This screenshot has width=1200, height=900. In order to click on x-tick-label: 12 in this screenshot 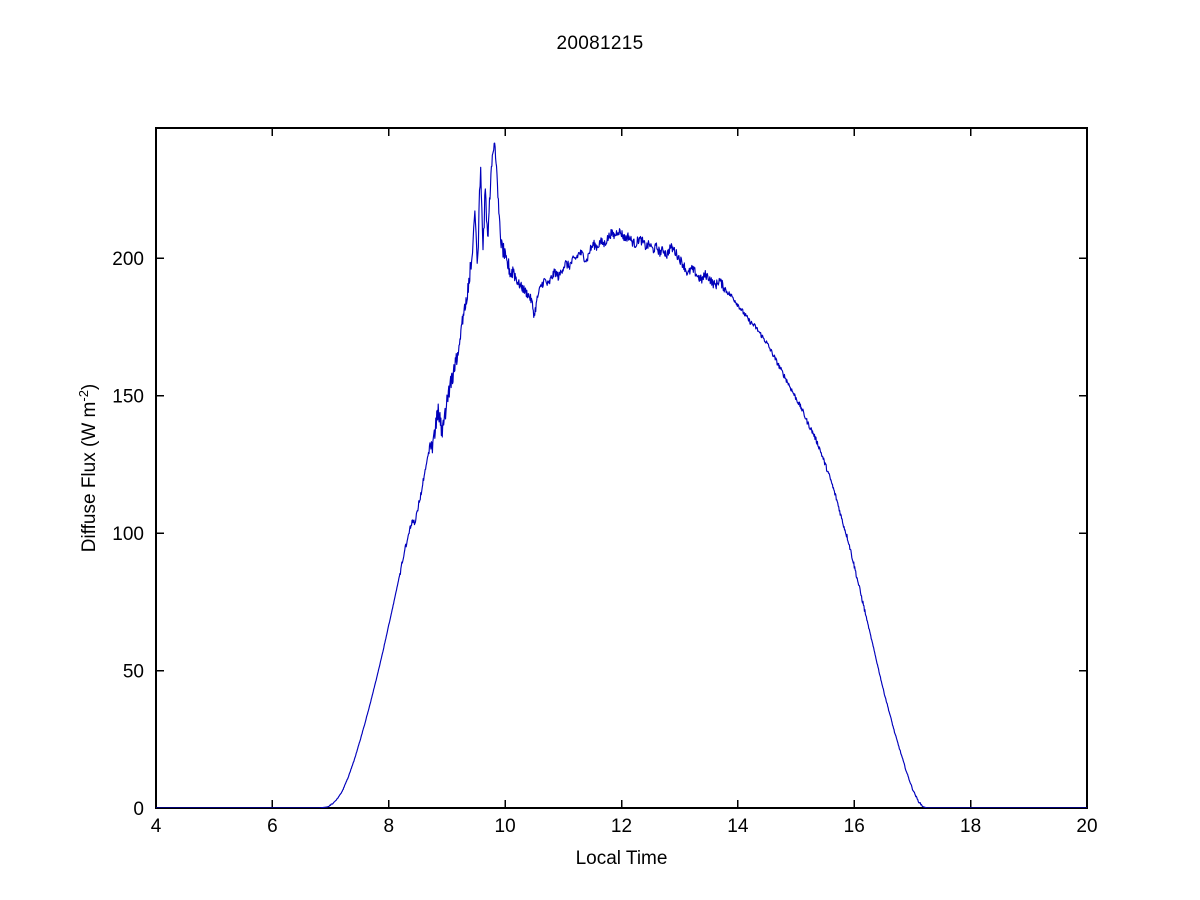, I will do `click(621, 826)`.